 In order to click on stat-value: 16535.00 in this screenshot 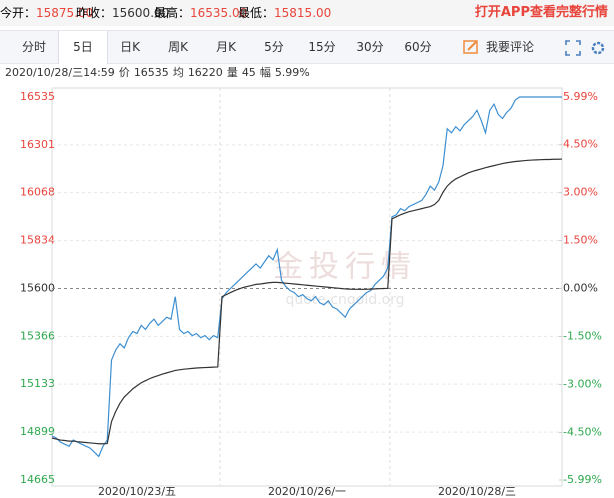, I will do `click(219, 13)`.